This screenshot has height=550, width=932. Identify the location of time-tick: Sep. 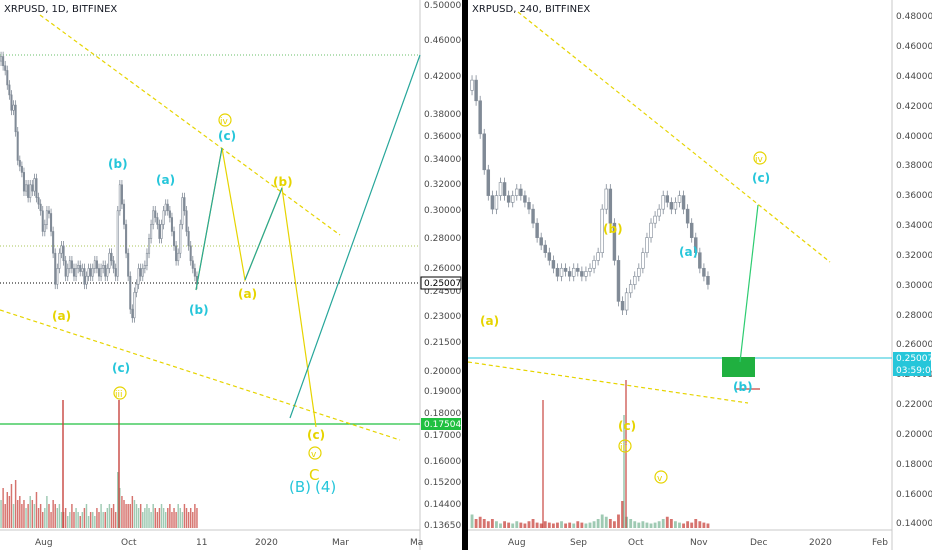
(578, 543).